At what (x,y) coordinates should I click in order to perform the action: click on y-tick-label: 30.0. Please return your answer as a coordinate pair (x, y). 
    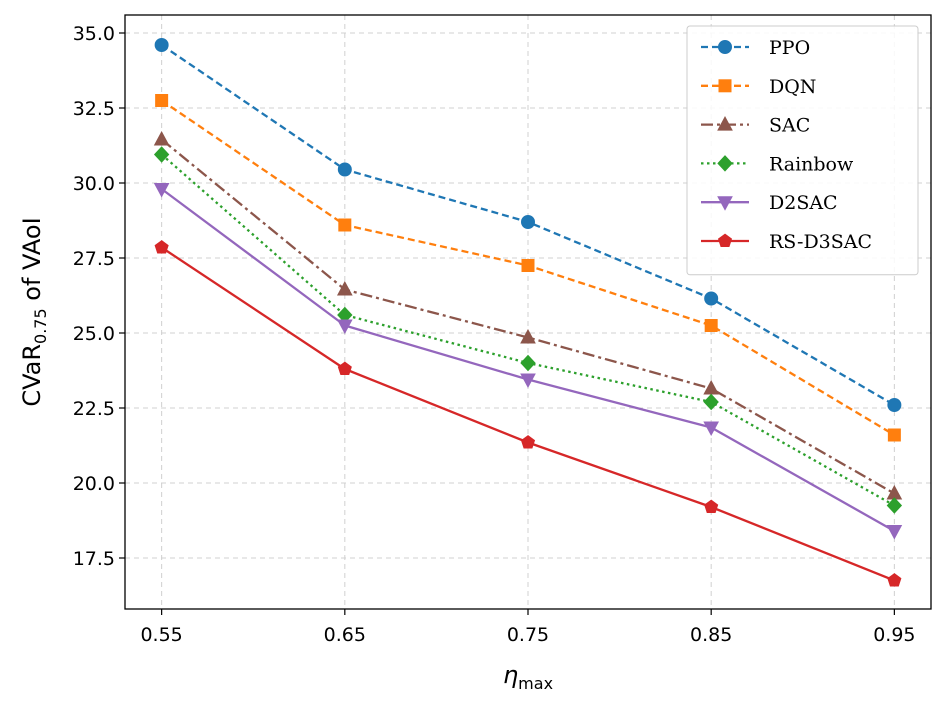
    Looking at the image, I should click on (94, 184).